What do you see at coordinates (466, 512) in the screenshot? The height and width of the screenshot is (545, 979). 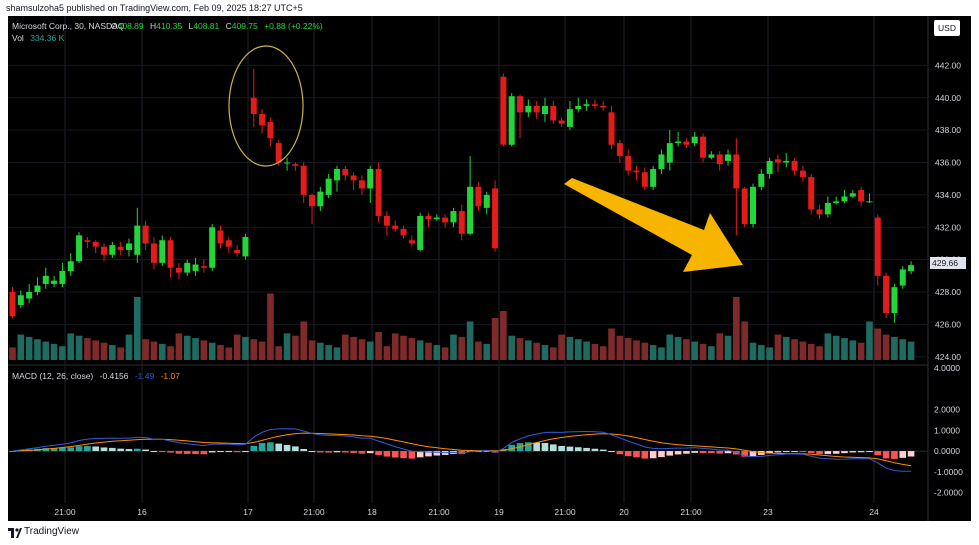 I see `time-axis: 21:00 16 17 21:00 18 21:00 19 21:00 20 21:00 23 24` at bounding box center [466, 512].